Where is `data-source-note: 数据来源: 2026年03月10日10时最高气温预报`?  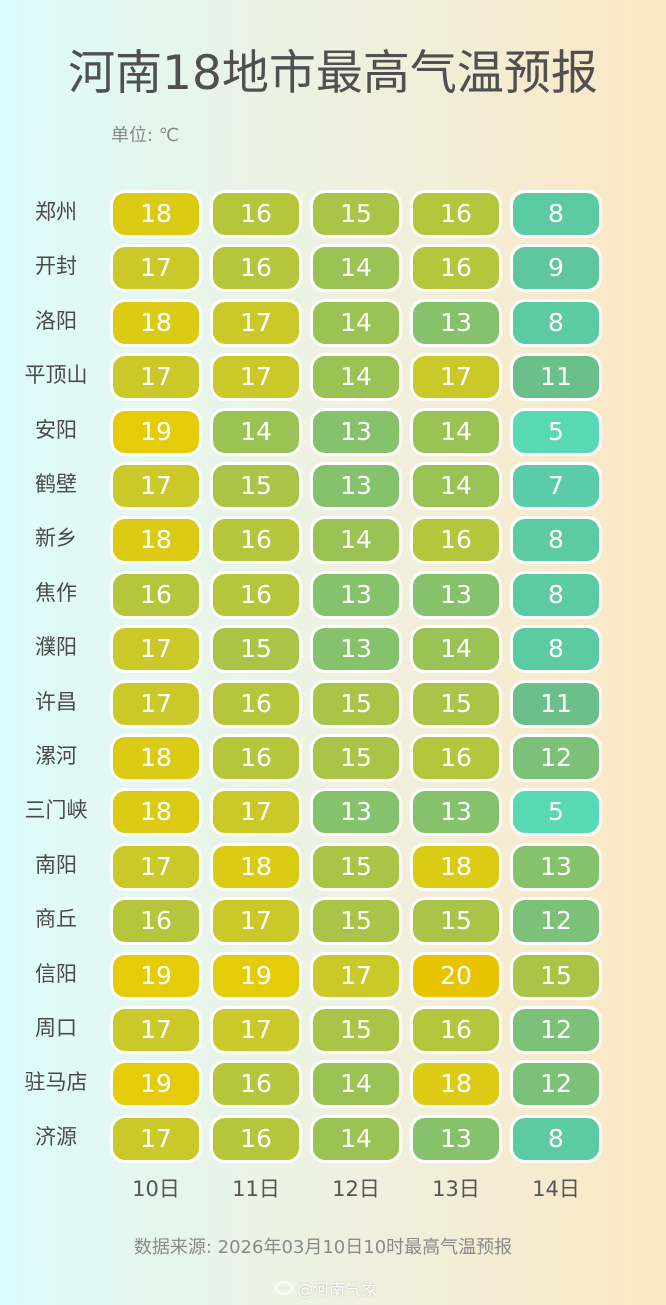 data-source-note: 数据来源: 2026年03月10日10时最高气温预报 is located at coordinates (323, 1247).